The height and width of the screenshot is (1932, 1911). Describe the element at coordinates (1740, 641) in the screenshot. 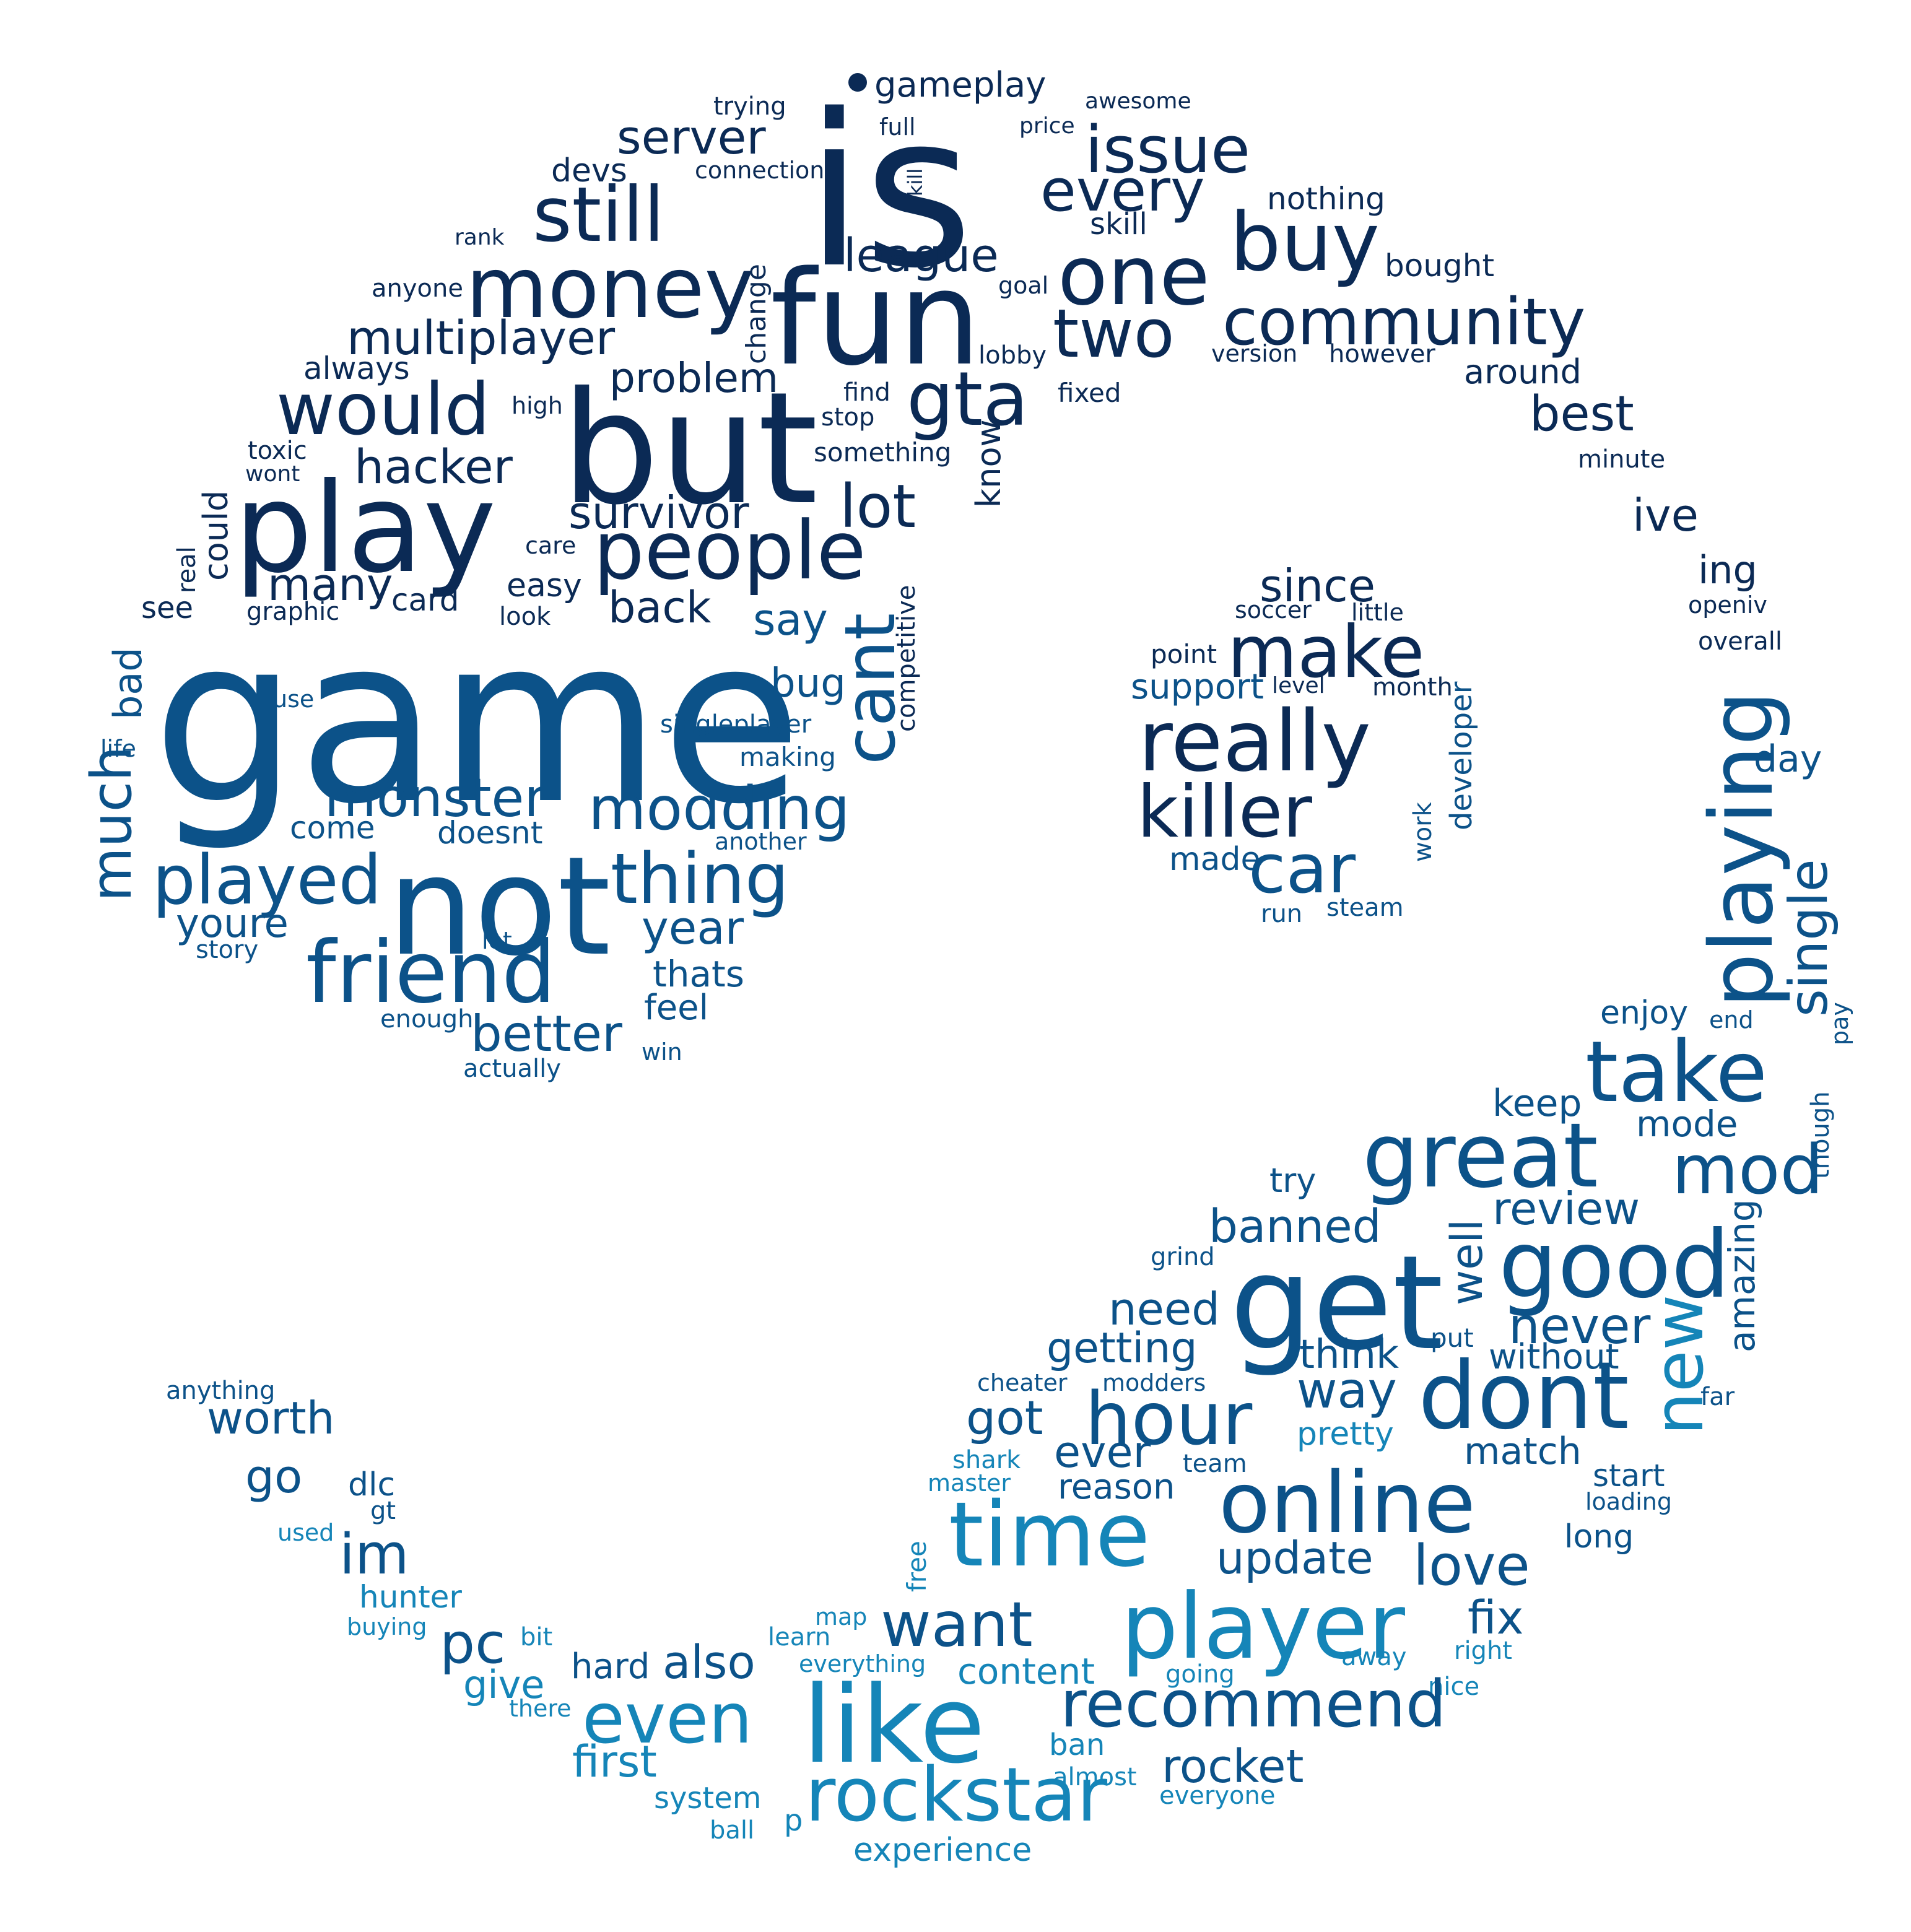

I see `word-overall: overall` at that location.